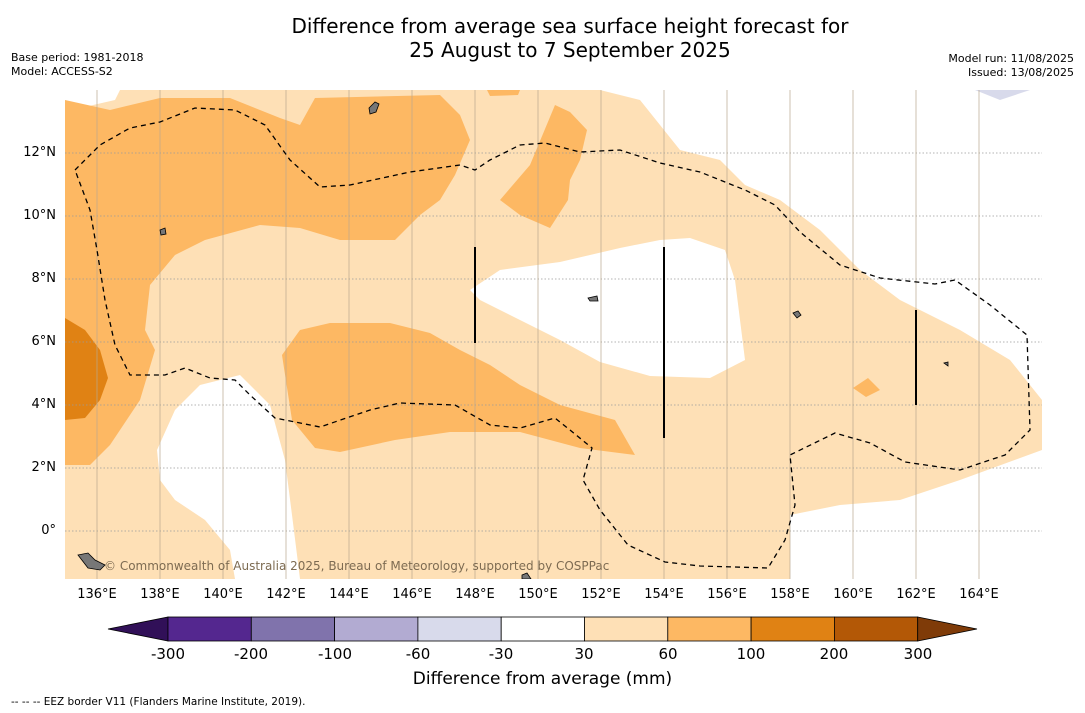 The height and width of the screenshot is (713, 1085). What do you see at coordinates (44, 467) in the screenshot?
I see `lat-label-2n: 2°N` at bounding box center [44, 467].